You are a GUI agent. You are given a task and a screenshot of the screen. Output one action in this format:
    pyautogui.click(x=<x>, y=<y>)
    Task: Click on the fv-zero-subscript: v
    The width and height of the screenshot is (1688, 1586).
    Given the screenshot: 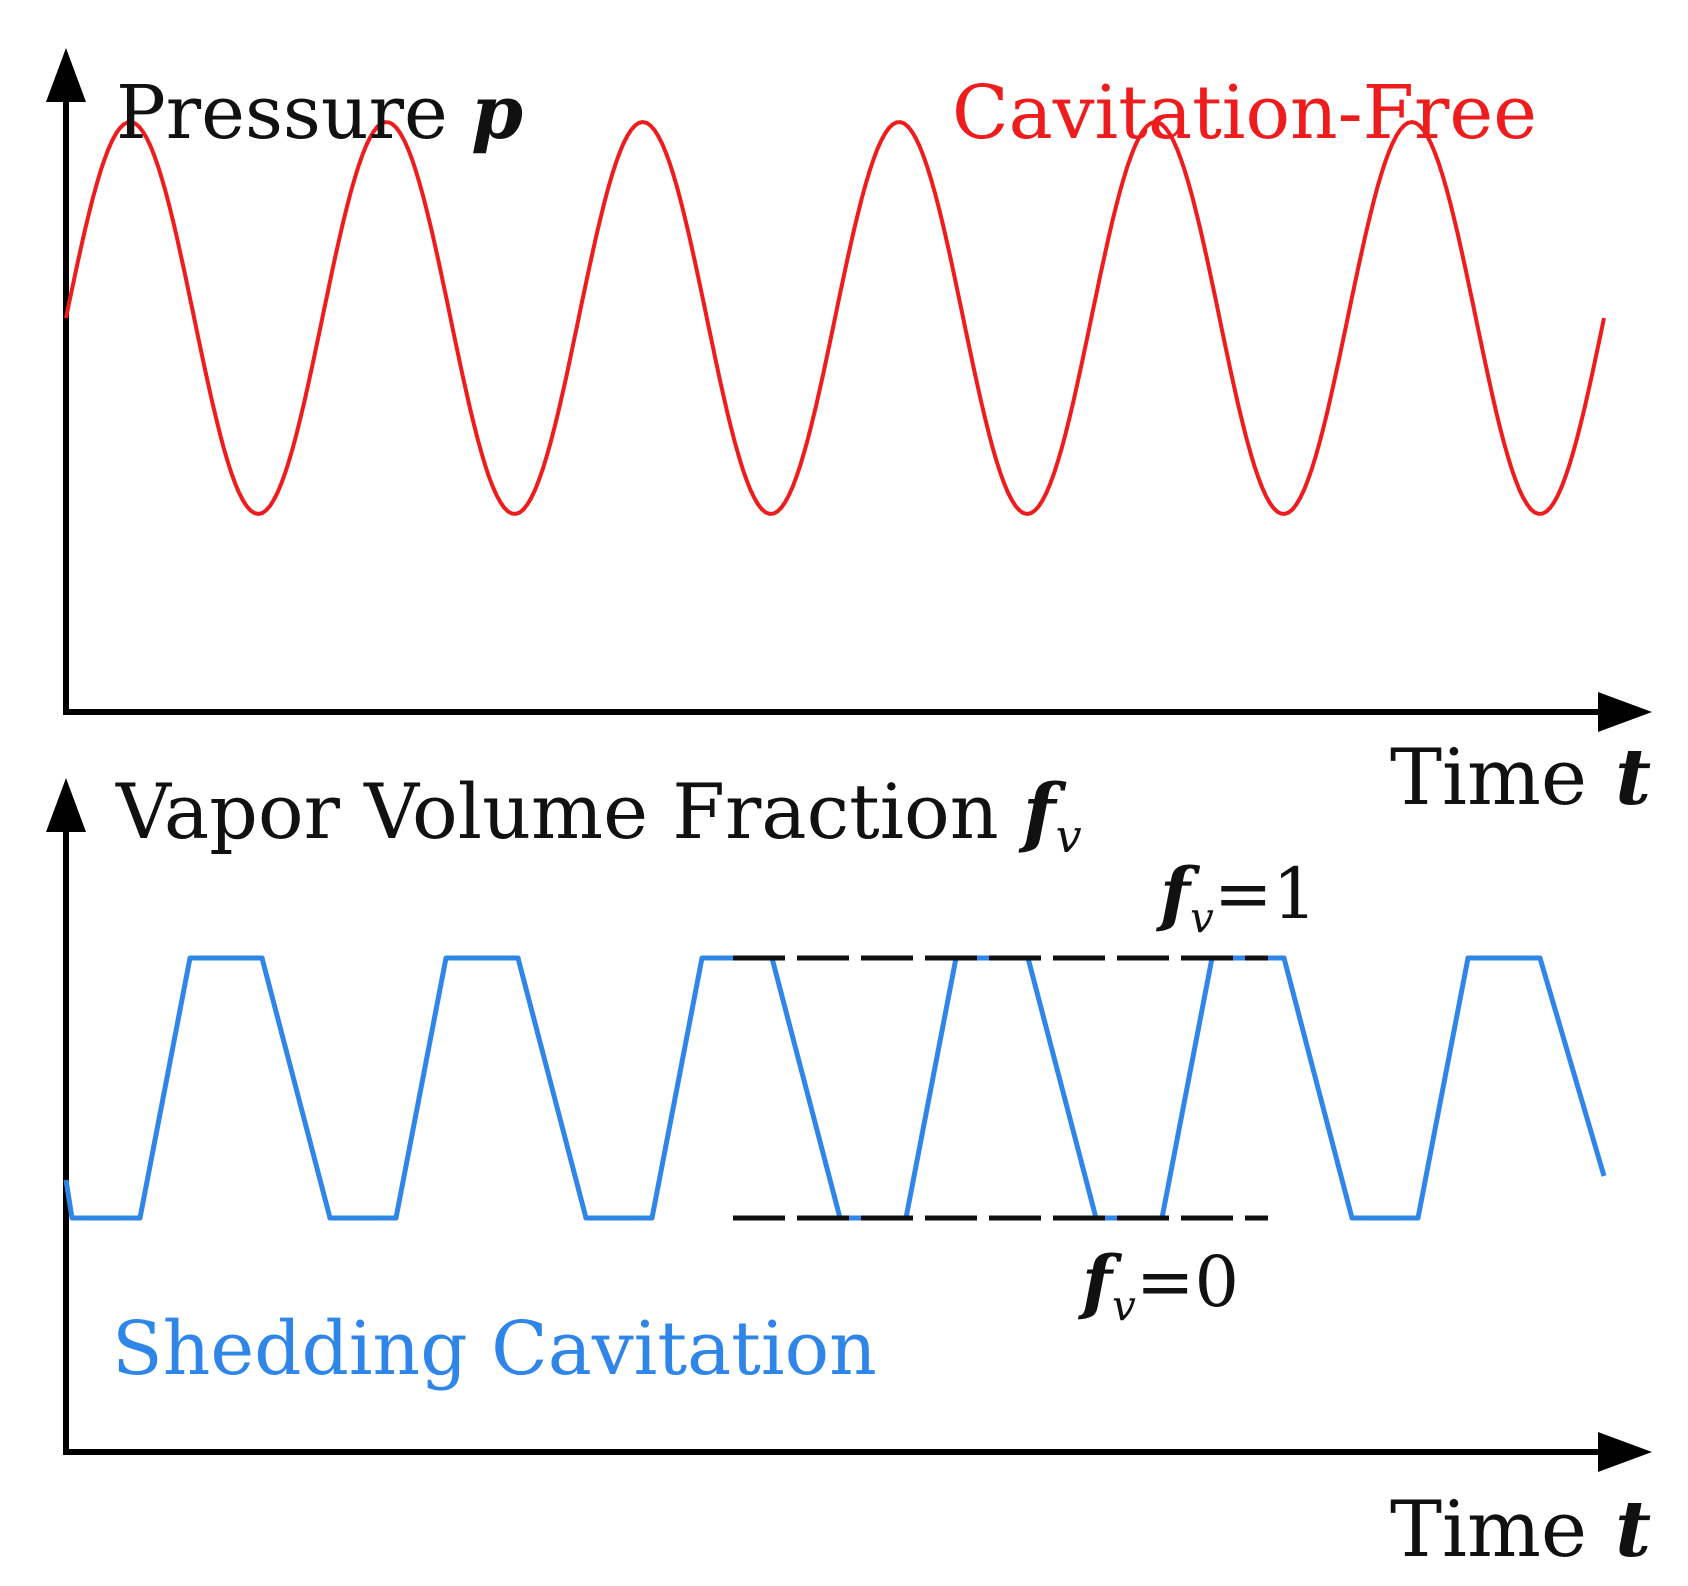 What is the action you would take?
    pyautogui.click(x=1124, y=1305)
    